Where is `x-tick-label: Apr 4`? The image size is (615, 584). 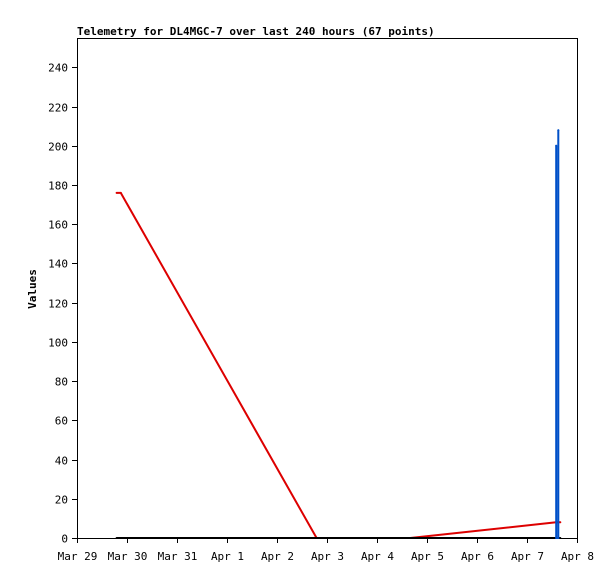
x-tick-label: Apr 4 is located at coordinates (377, 556).